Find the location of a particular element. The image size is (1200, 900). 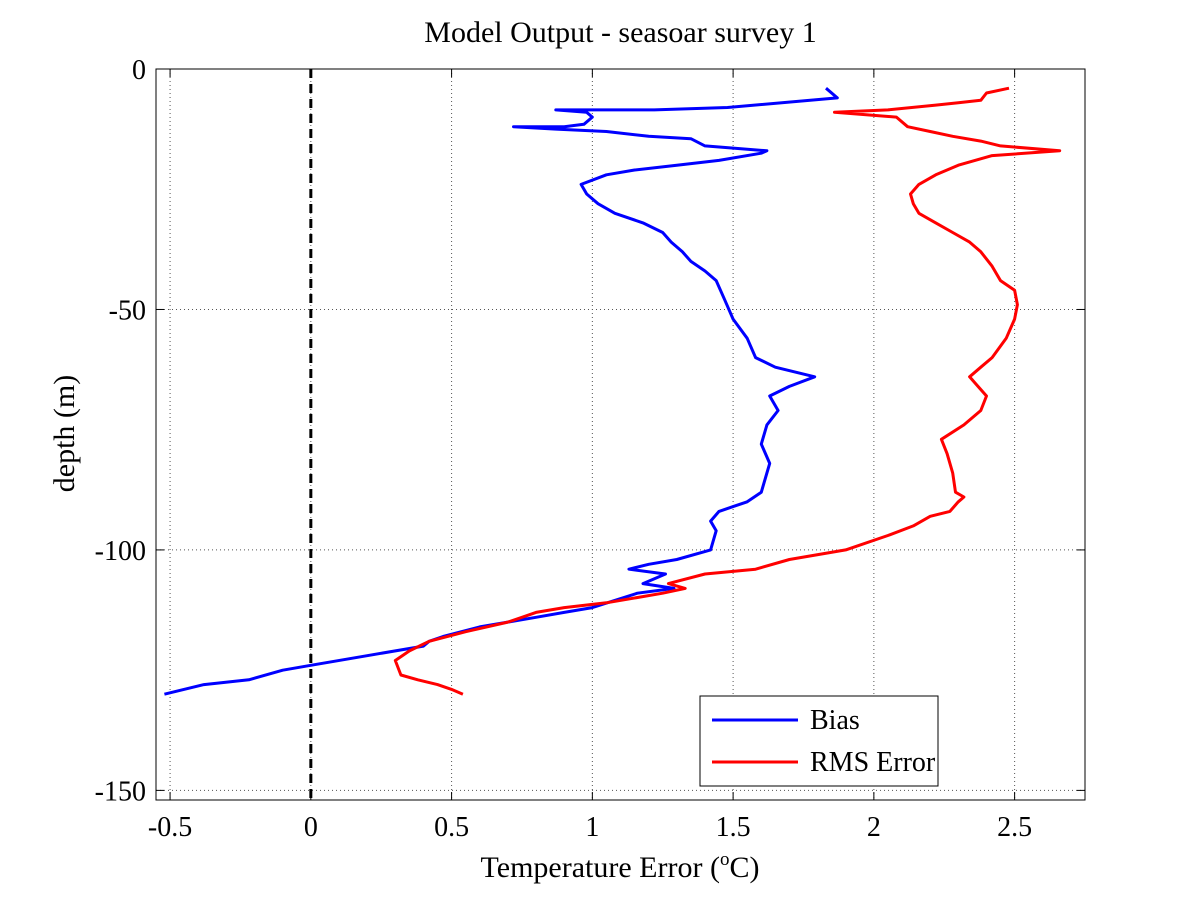

x-axis-label-superscript: o is located at coordinates (725, 859).